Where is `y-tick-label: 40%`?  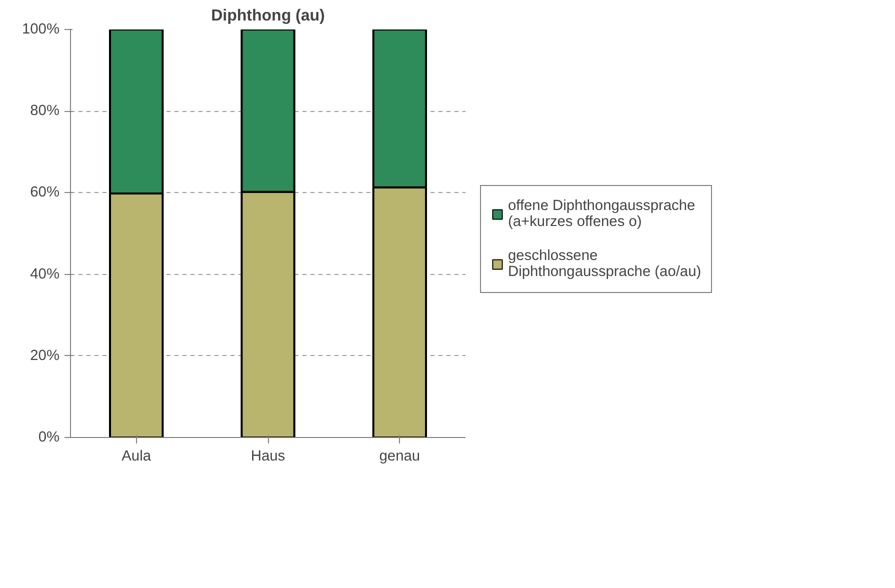
y-tick-label: 40% is located at coordinates (45, 274).